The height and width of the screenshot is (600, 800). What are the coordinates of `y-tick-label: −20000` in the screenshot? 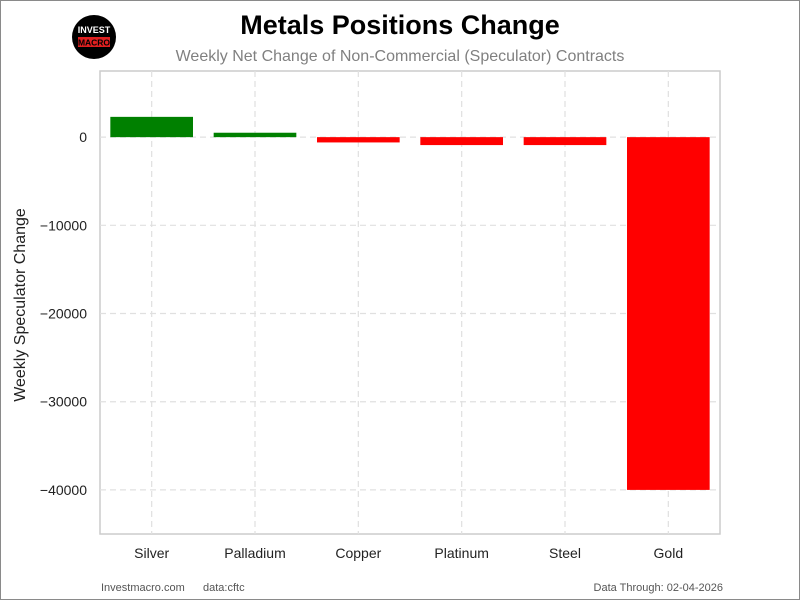 It's located at (63, 314).